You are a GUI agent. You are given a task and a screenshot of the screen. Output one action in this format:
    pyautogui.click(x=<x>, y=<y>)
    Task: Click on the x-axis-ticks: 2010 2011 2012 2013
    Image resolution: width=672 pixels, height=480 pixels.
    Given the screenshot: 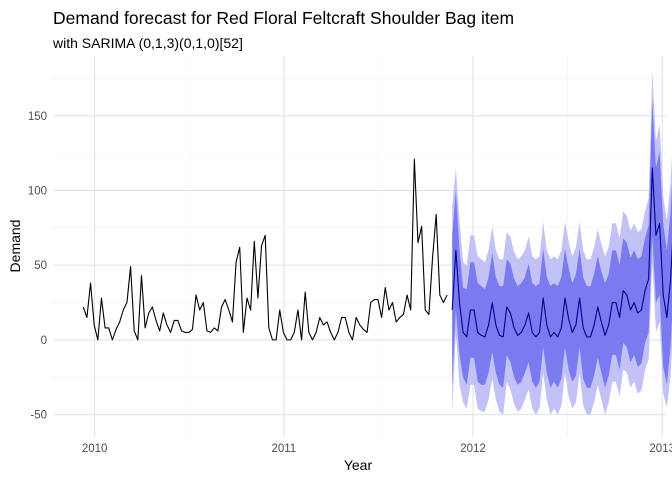 What is the action you would take?
    pyautogui.click(x=377, y=449)
    